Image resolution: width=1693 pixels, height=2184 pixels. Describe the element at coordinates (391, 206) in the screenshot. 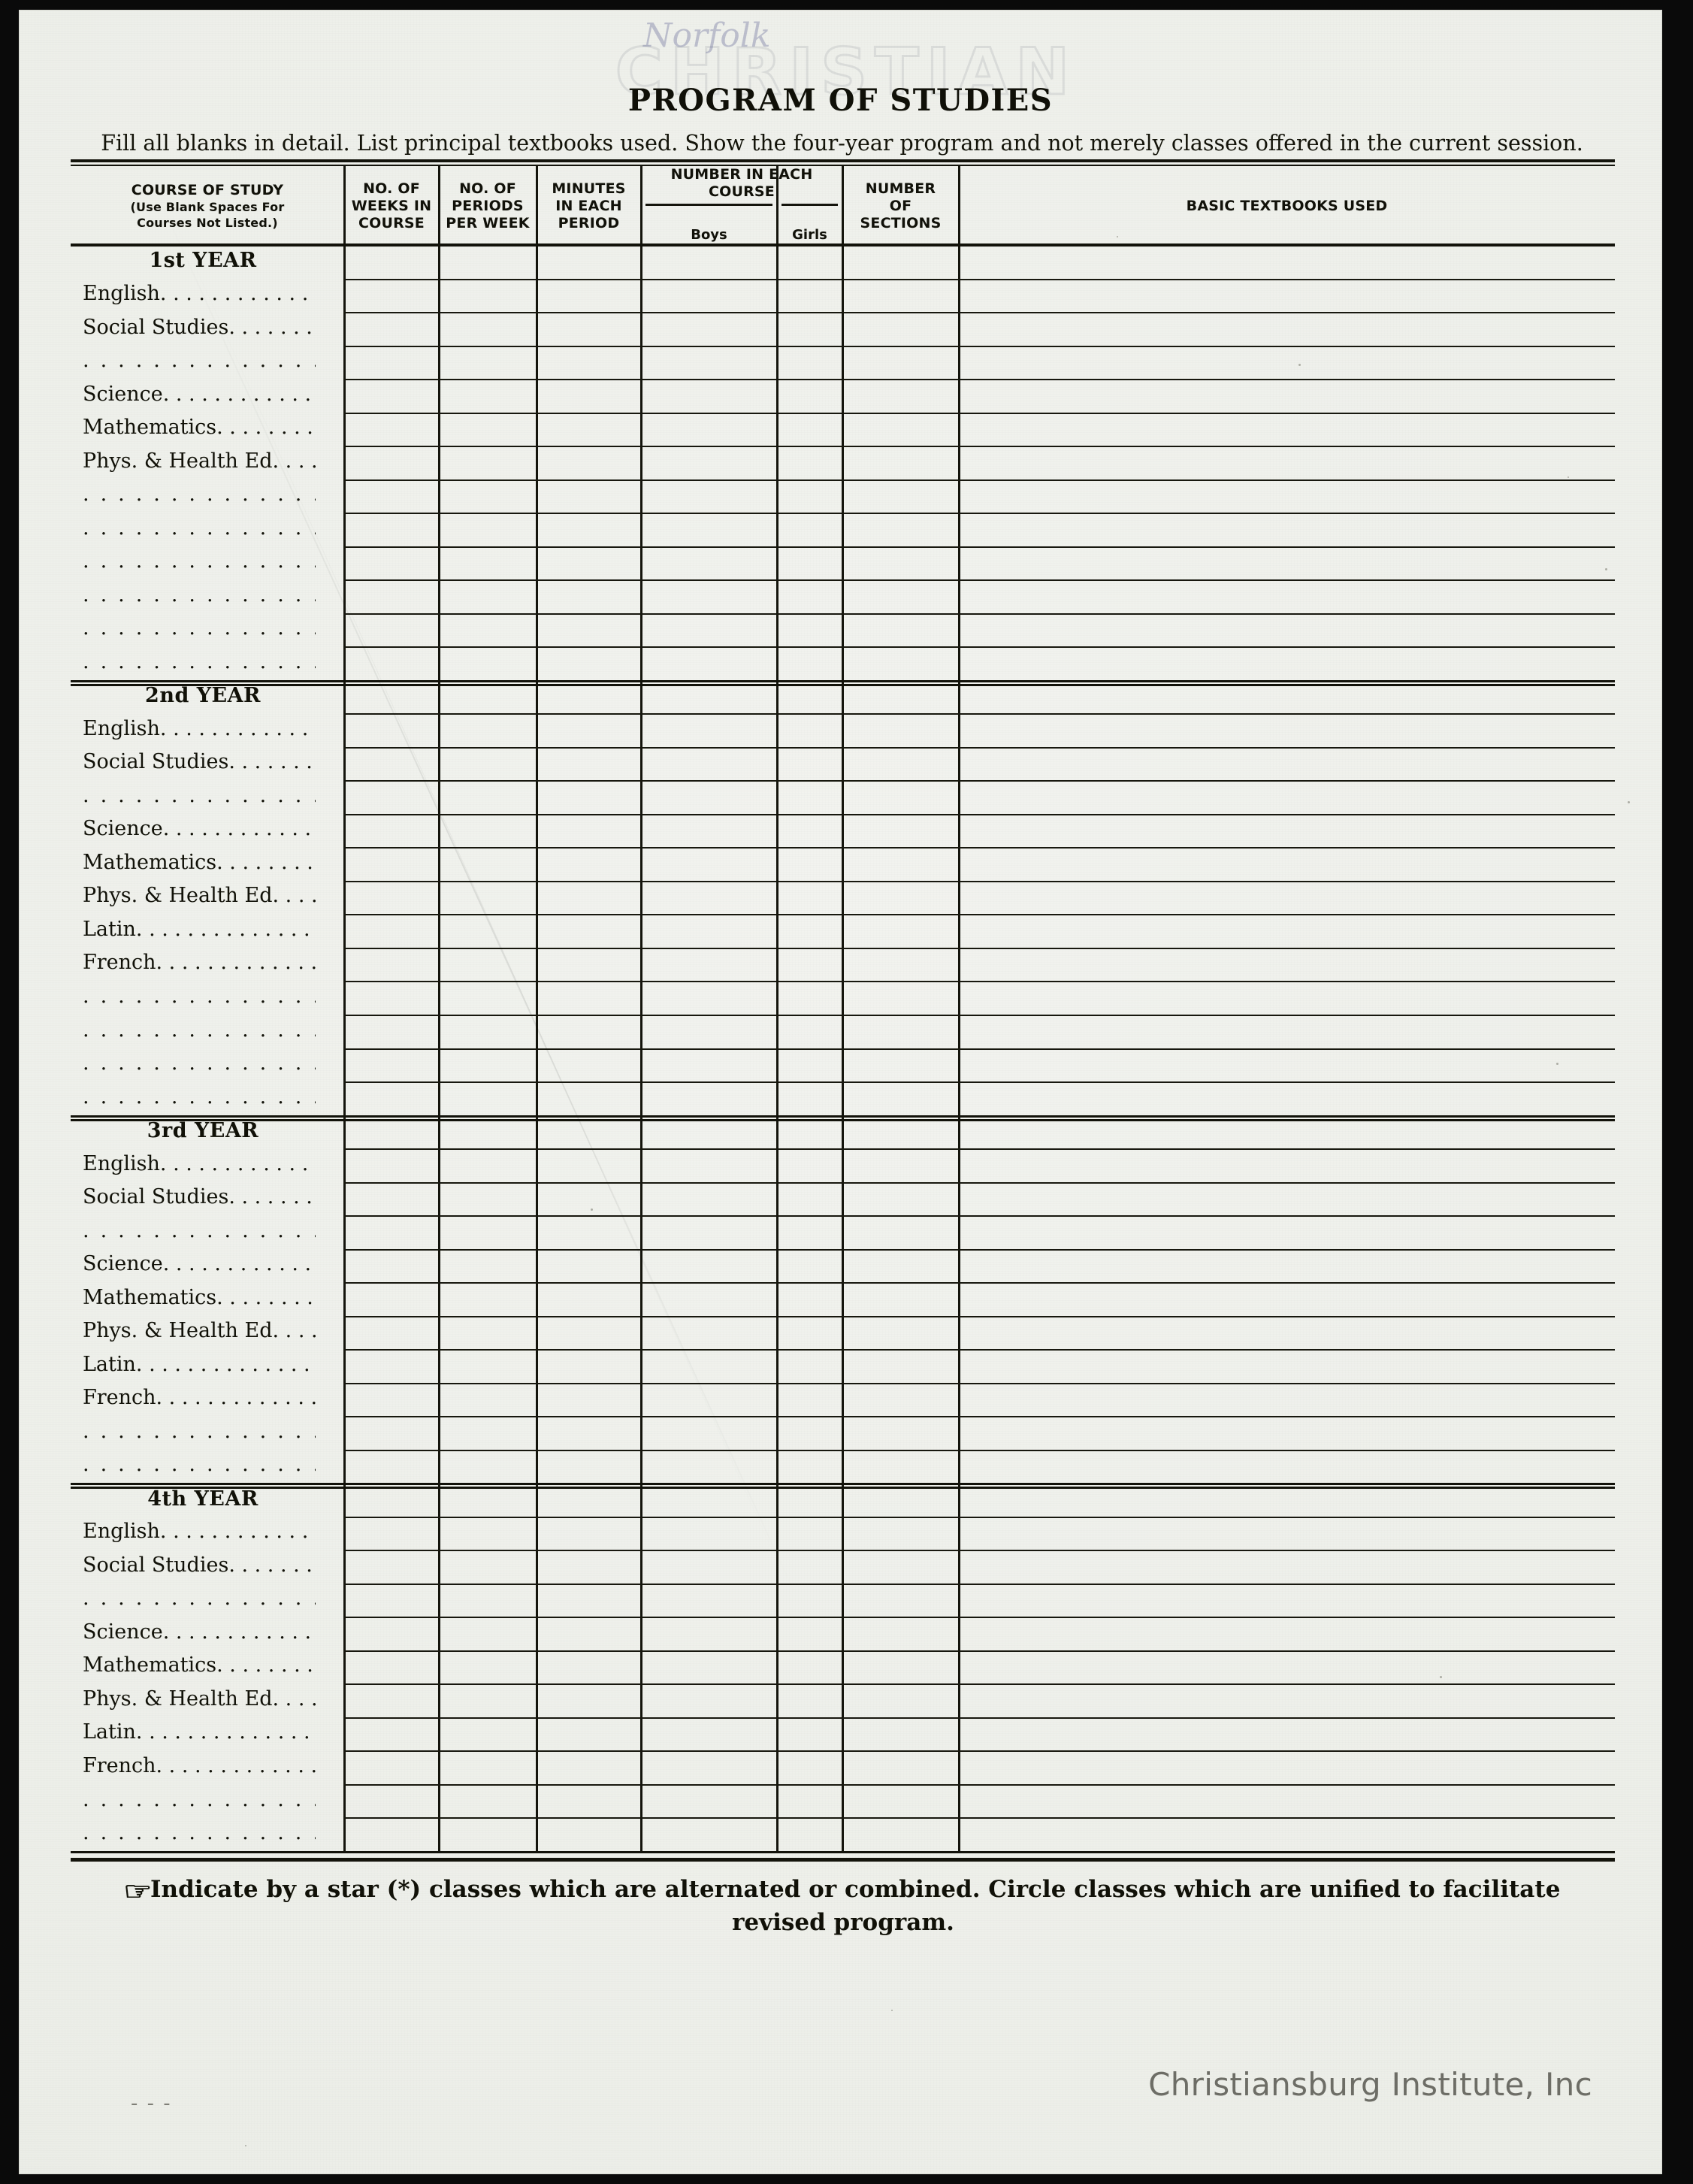

I see `header-weeks-in-course: NO. OF WEEKS IN COURSE` at that location.